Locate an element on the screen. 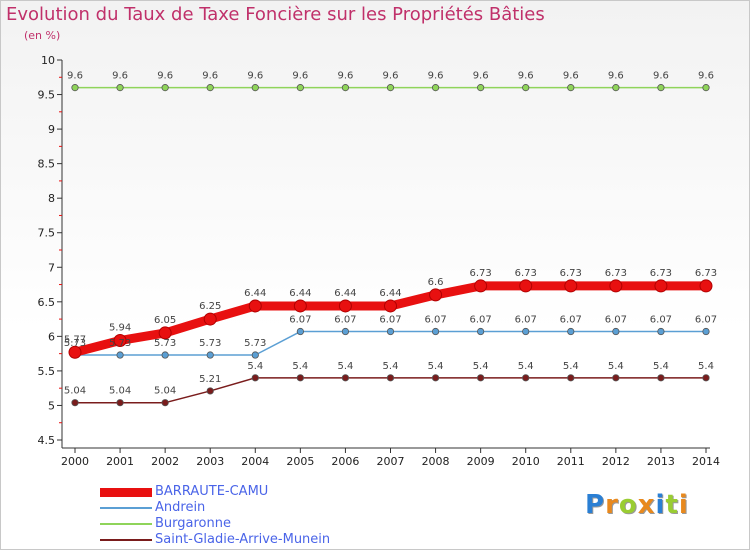 This screenshot has height=550, width=750. y-tick-label: 4.5 is located at coordinates (47, 440).